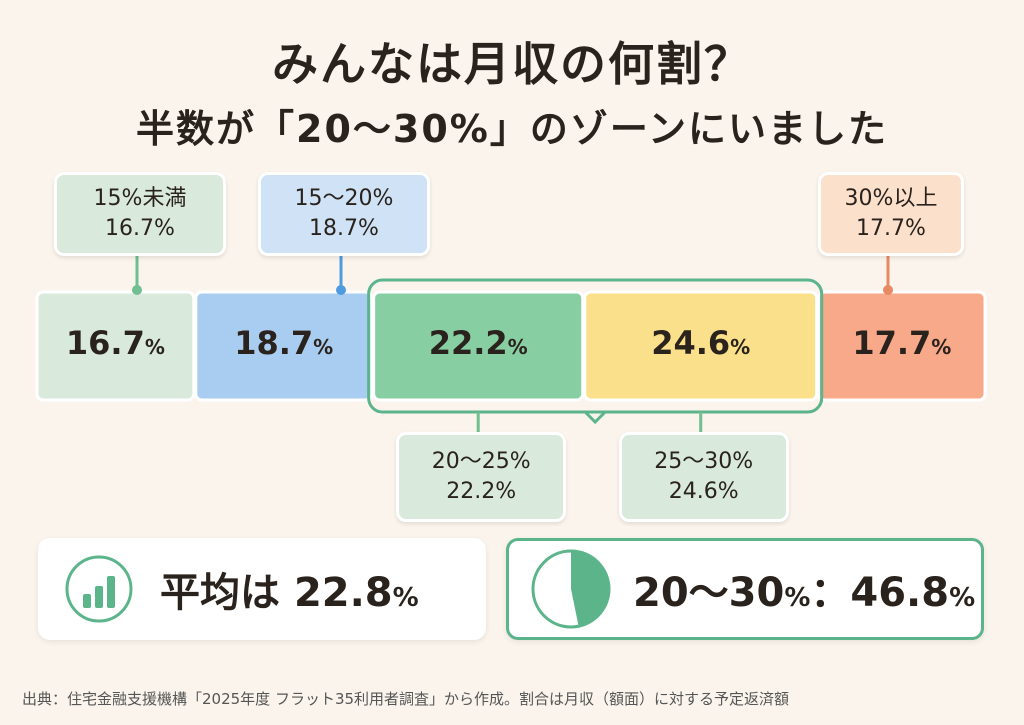 The width and height of the screenshot is (1024, 725). What do you see at coordinates (478, 343) in the screenshot?
I see `bar-value-label: 22.2%` at bounding box center [478, 343].